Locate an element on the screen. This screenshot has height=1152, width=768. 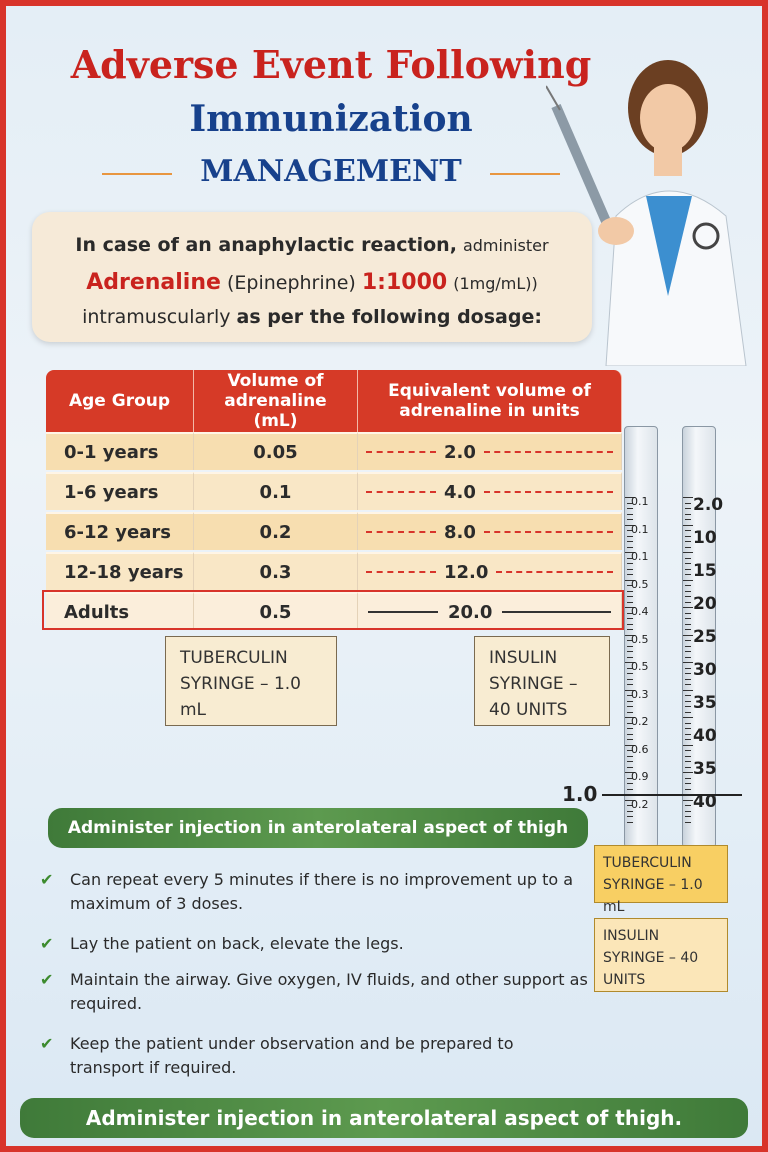
table-cell: 0.05 is located at coordinates (276, 451).